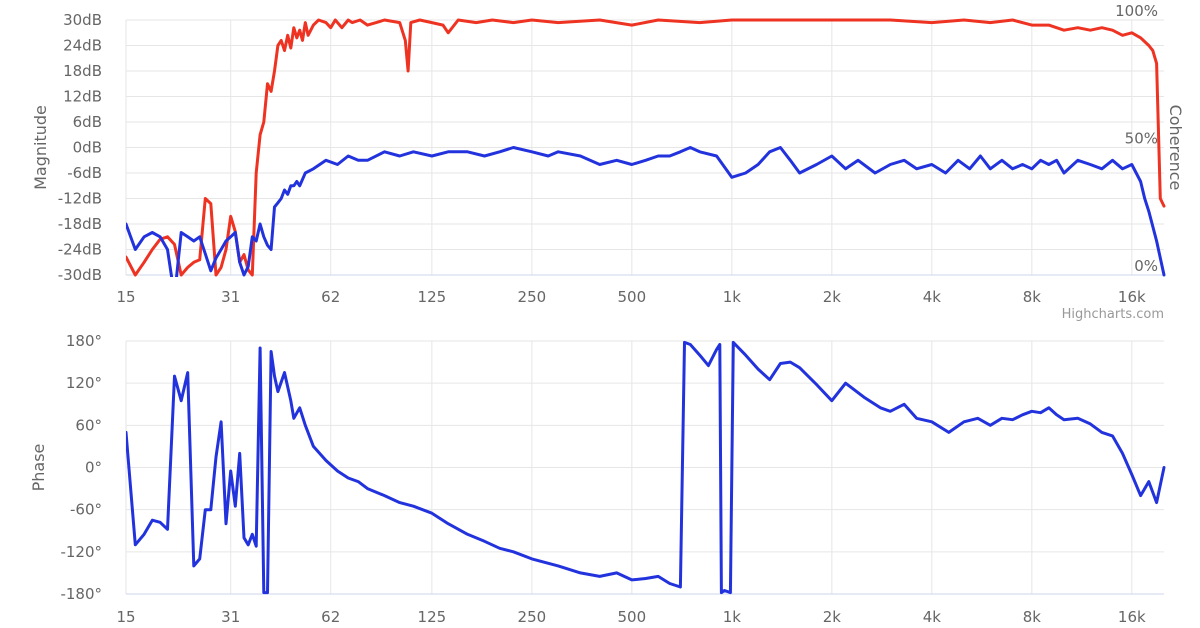 The image size is (1200, 628). Describe the element at coordinates (93, 468) in the screenshot. I see `y-tick-label: 0°` at that location.